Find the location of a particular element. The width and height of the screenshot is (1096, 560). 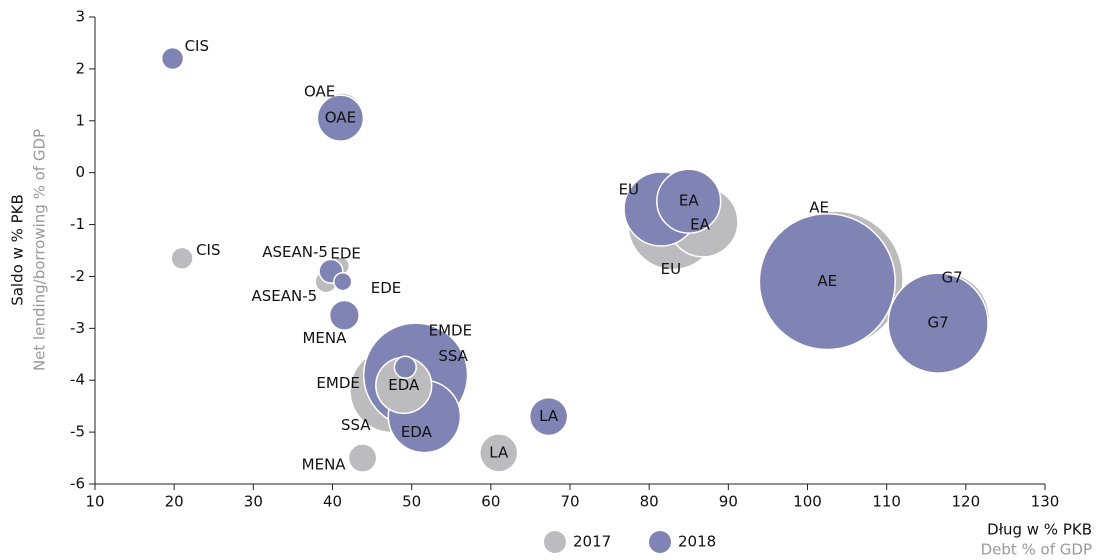

x-axis-title-en: Debt % of GDP is located at coordinates (1036, 549).